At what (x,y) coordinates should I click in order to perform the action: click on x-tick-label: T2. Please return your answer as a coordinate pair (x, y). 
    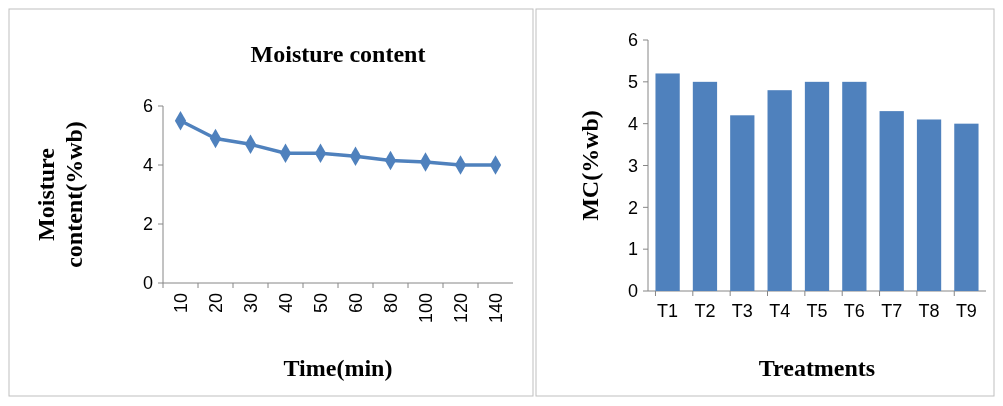
    Looking at the image, I should click on (705, 311).